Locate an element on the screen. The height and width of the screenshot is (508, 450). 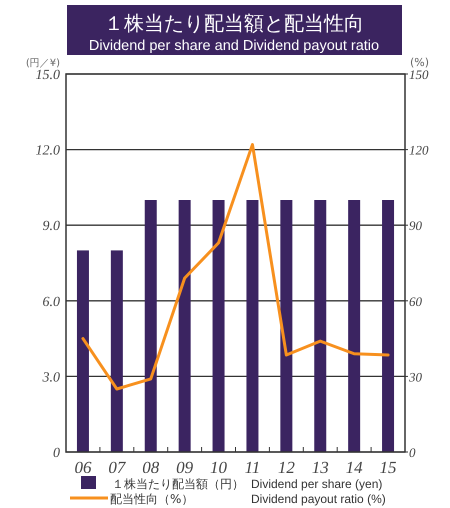
y-tick-label: 15.0 is located at coordinates (48, 75).